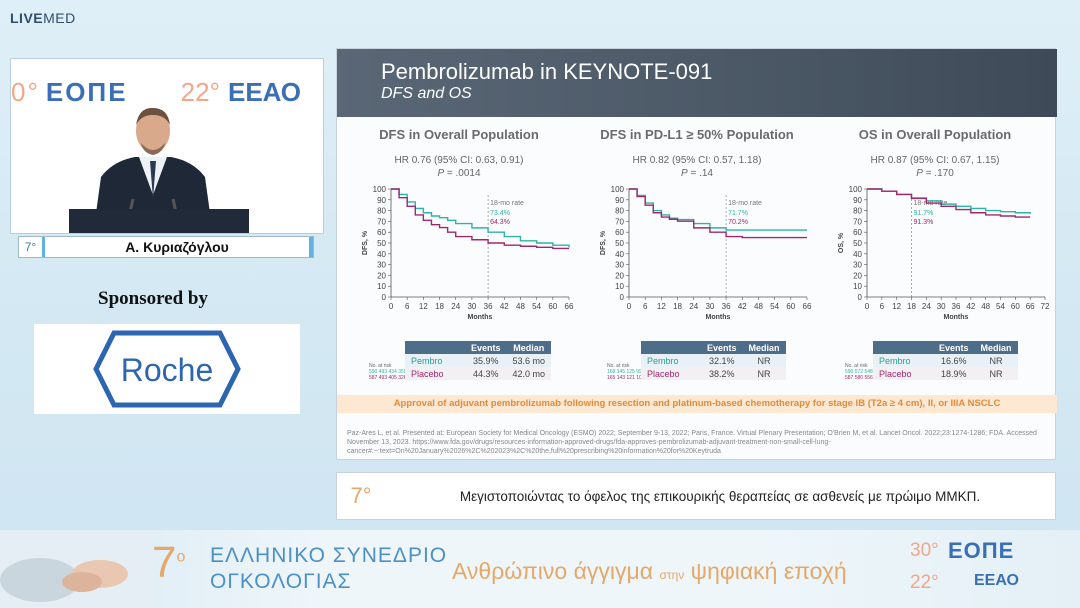  What do you see at coordinates (924, 222) in the screenshot?
I see `rate-placebo: 91.3%` at bounding box center [924, 222].